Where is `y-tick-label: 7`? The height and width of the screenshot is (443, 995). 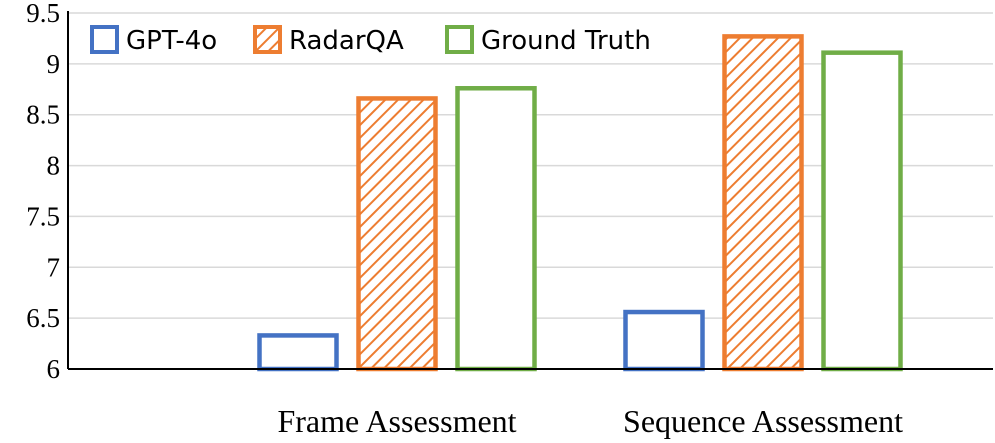
y-tick-label: 7 is located at coordinates (54, 267).